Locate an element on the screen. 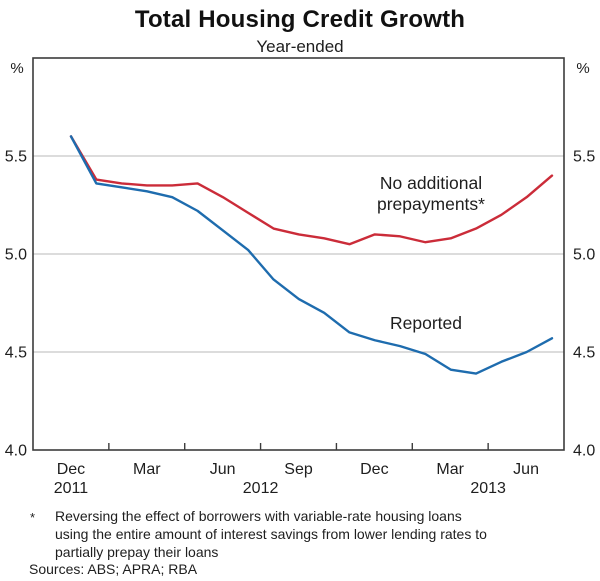 This screenshot has height=581, width=600. footnote-marker: * is located at coordinates (33, 517).